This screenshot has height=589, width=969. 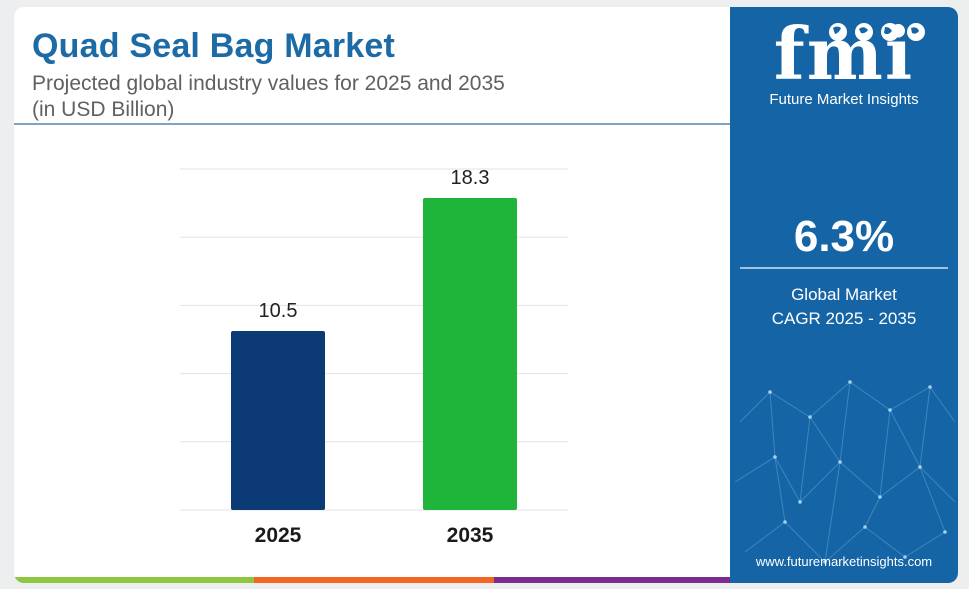 What do you see at coordinates (278, 535) in the screenshot?
I see `x-tick-label-2025: 2025` at bounding box center [278, 535].